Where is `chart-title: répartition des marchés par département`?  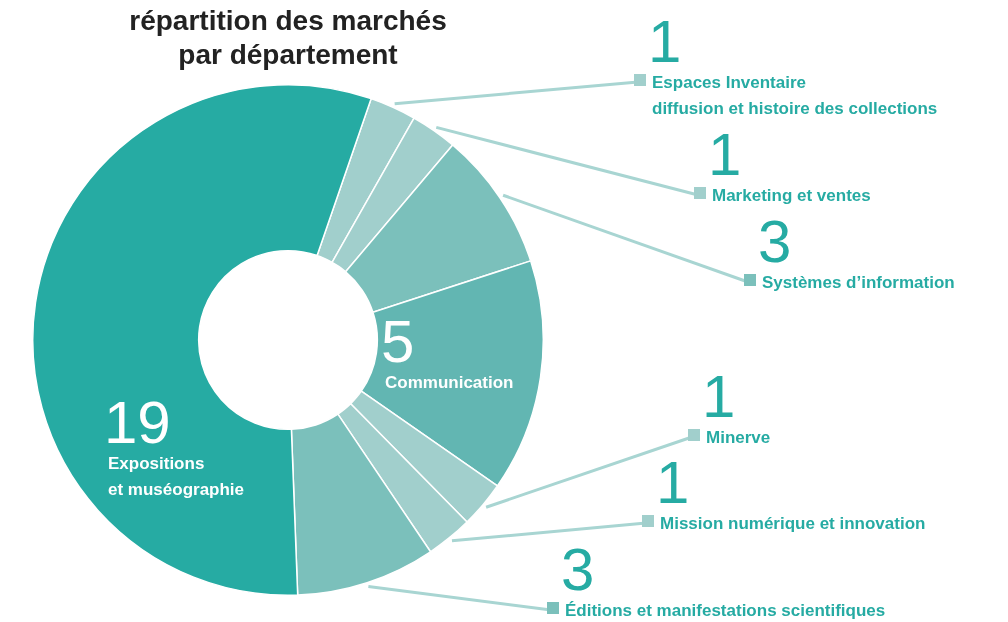 chart-title: répartition des marchés par département is located at coordinates (288, 37).